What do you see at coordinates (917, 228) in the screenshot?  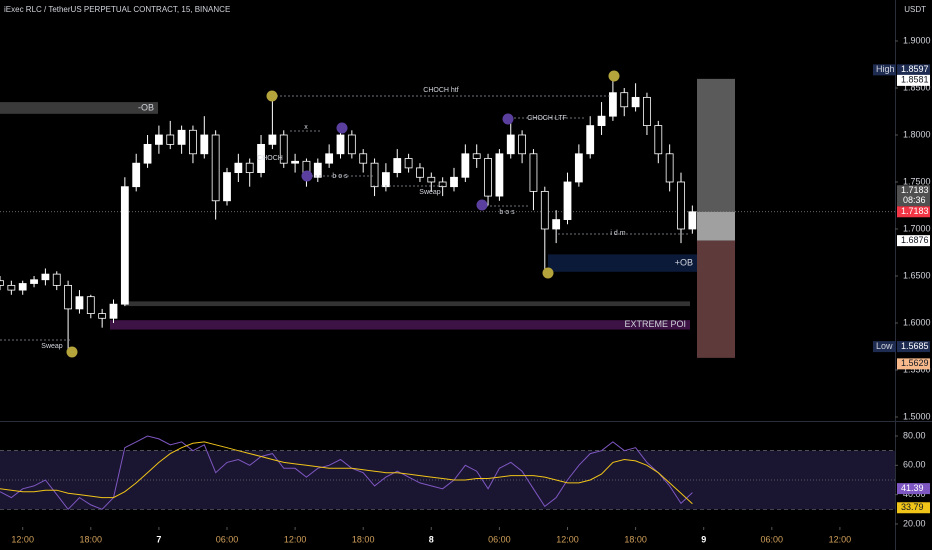 I see `y-tick-label: 1.7000` at bounding box center [917, 228].